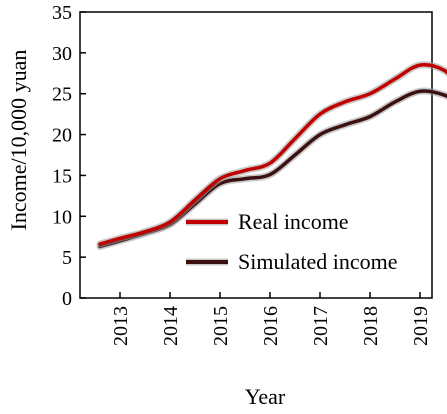 The image size is (447, 414). Describe the element at coordinates (121, 326) in the screenshot. I see `x-tick-label: 2013` at that location.